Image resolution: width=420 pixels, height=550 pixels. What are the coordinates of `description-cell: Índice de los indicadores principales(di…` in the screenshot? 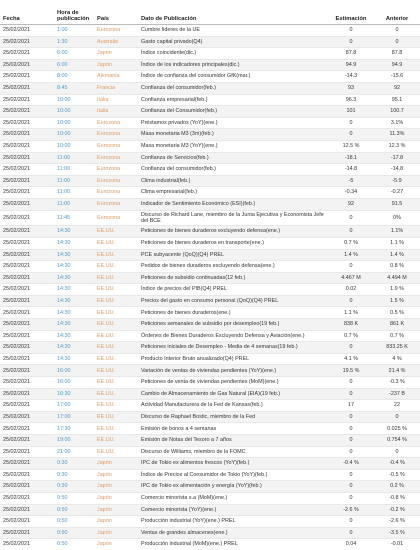 It's located at (233, 65).